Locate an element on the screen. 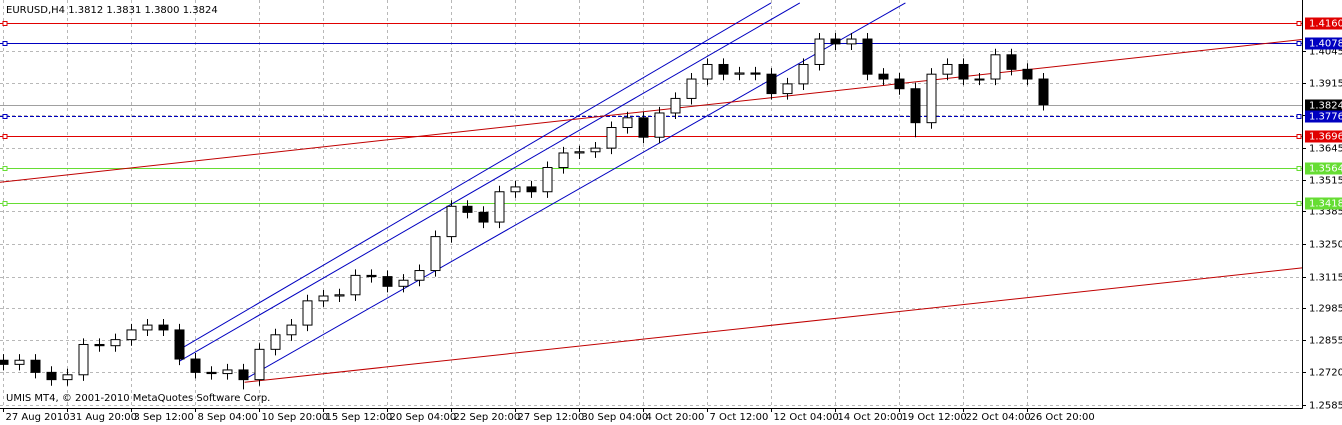 Image resolution: width=1342 pixels, height=425 pixels. y-tick-label: 1.3385 is located at coordinates (1325, 212).